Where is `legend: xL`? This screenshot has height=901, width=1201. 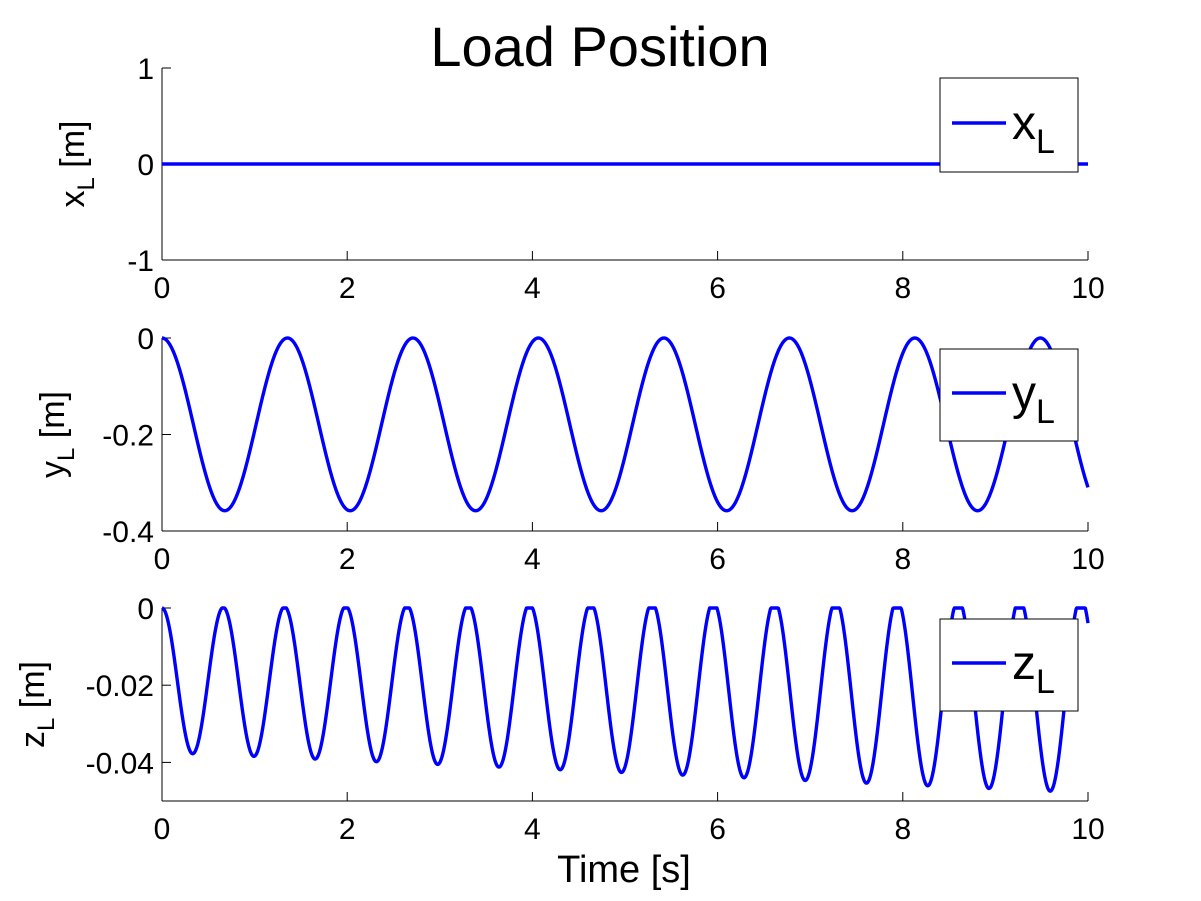 legend: xL is located at coordinates (1009, 125).